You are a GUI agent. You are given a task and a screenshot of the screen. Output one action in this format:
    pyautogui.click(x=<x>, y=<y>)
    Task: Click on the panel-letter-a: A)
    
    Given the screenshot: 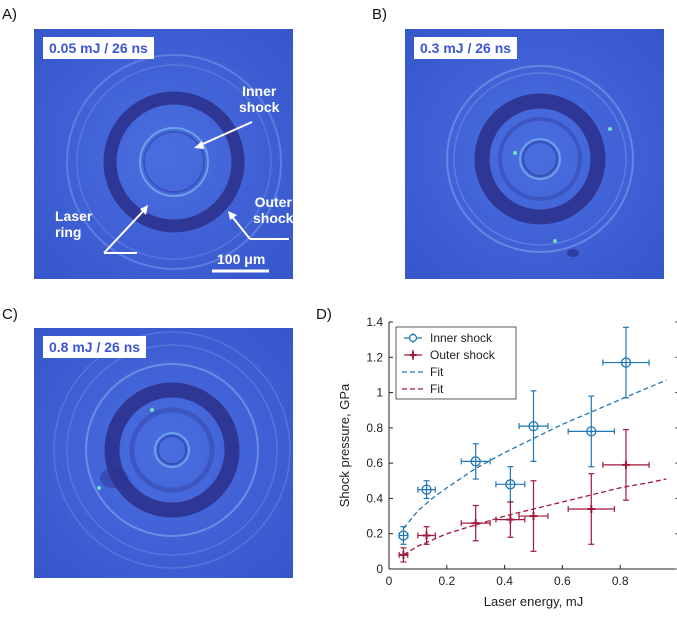 What is the action you would take?
    pyautogui.click(x=9, y=14)
    